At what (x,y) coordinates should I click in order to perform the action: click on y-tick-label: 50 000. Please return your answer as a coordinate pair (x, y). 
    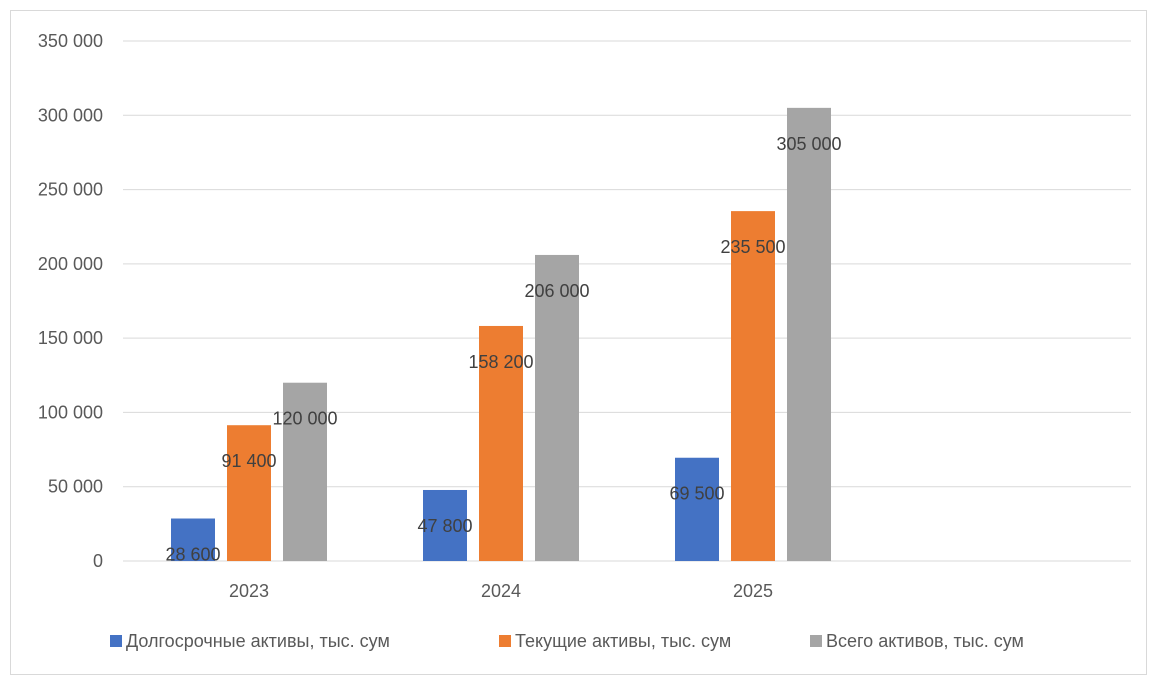
    Looking at the image, I should click on (75, 487).